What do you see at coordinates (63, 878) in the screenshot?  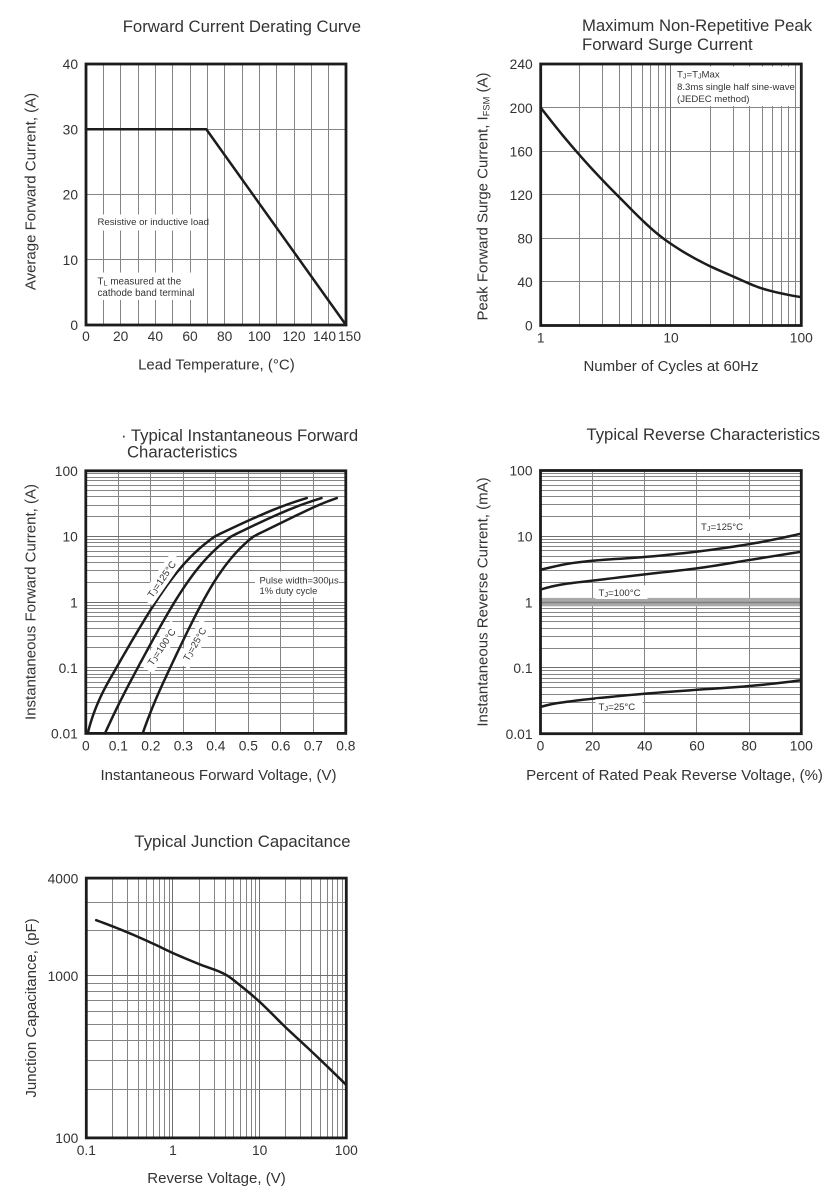 I see `svg-text: 4000` at bounding box center [63, 878].